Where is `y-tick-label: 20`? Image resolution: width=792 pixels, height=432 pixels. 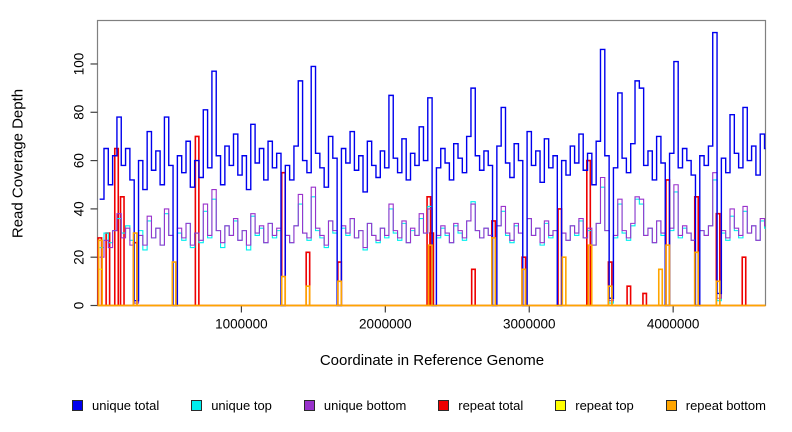 y-tick-label: 20 is located at coordinates (79, 257).